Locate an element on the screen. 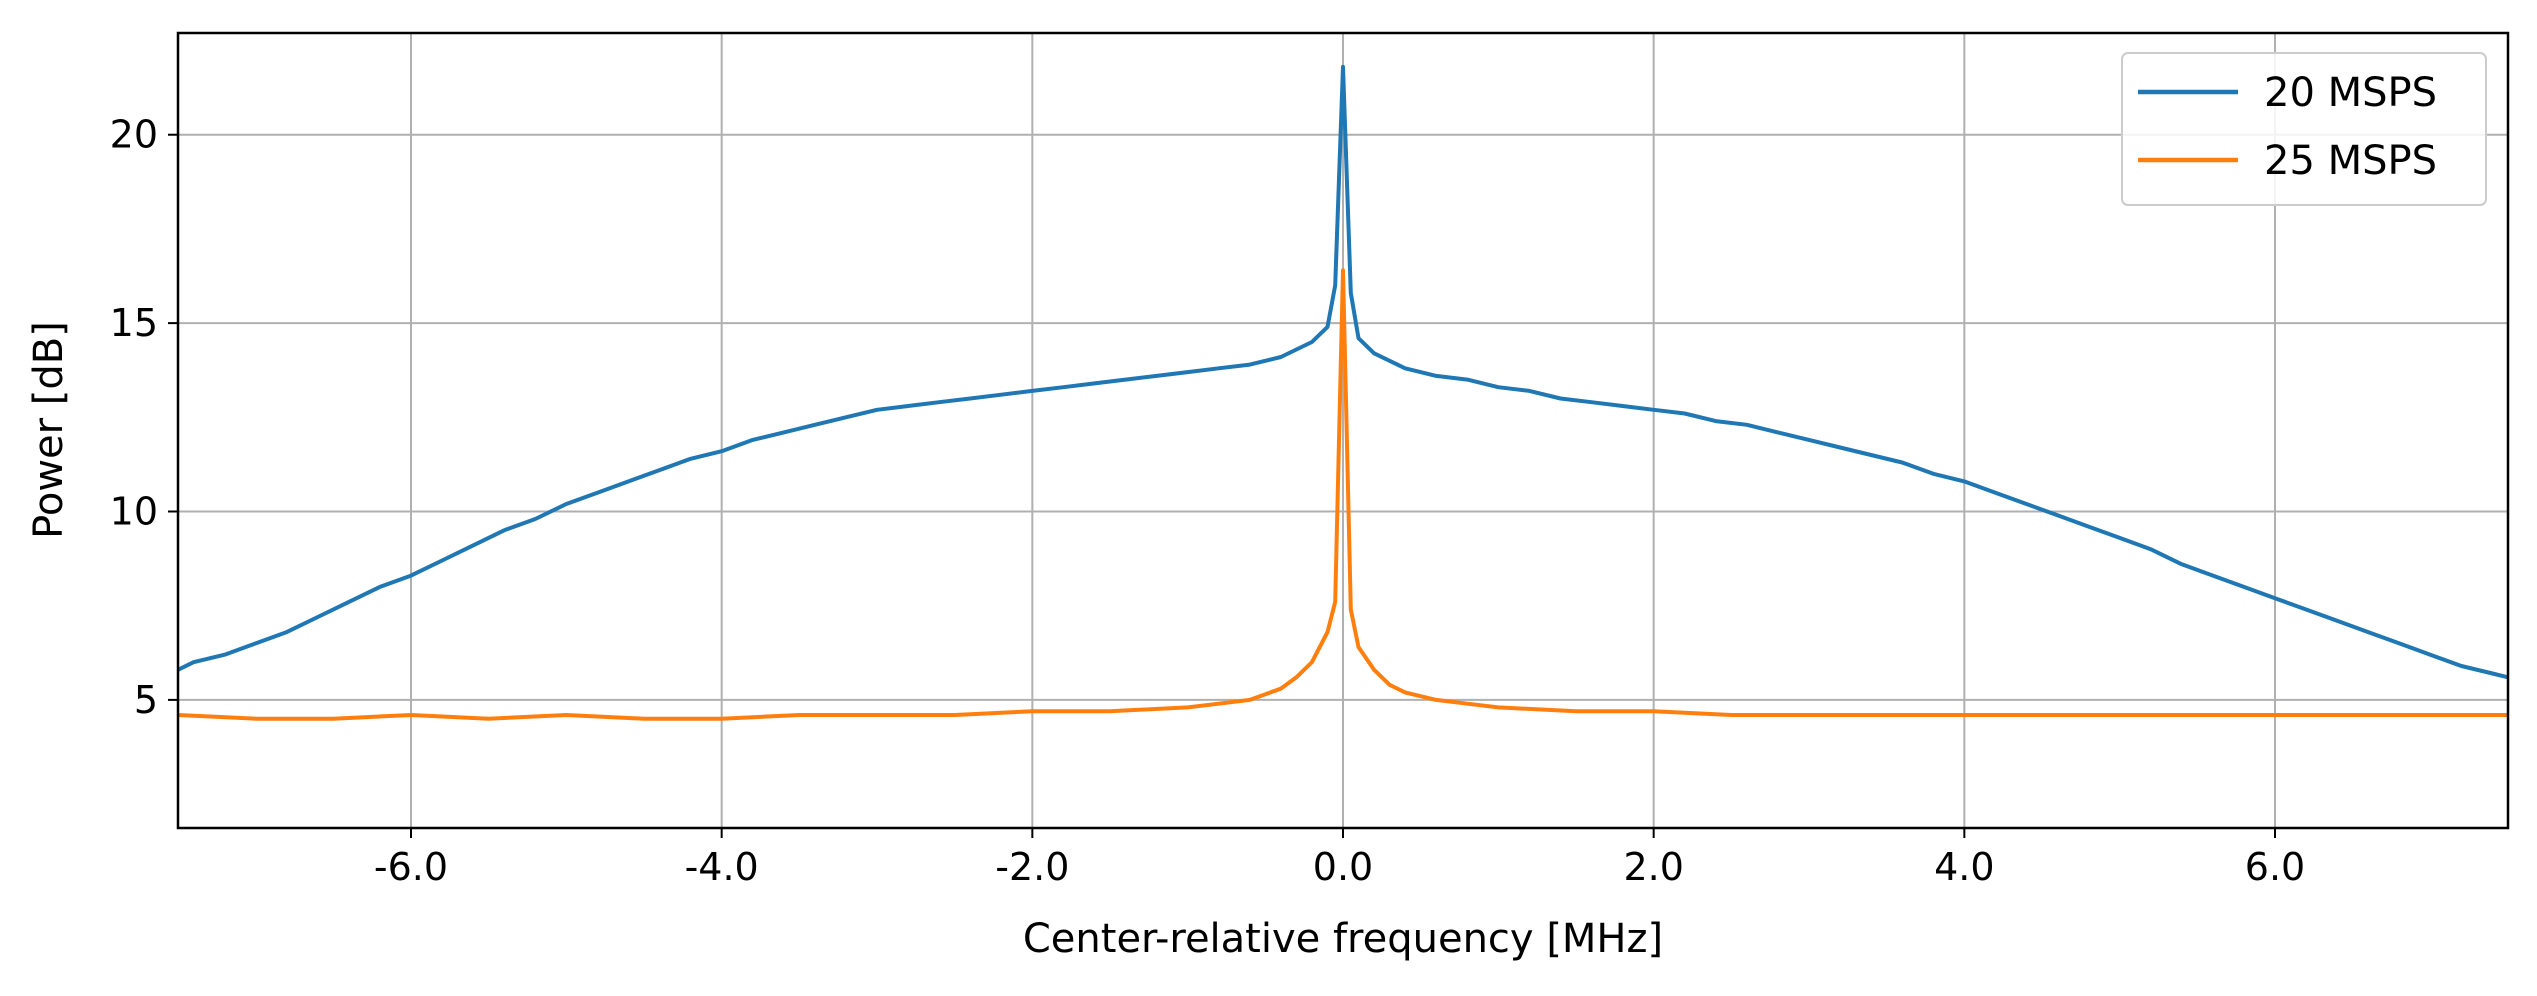  x-tick-label: 6.0 is located at coordinates (2275, 867).